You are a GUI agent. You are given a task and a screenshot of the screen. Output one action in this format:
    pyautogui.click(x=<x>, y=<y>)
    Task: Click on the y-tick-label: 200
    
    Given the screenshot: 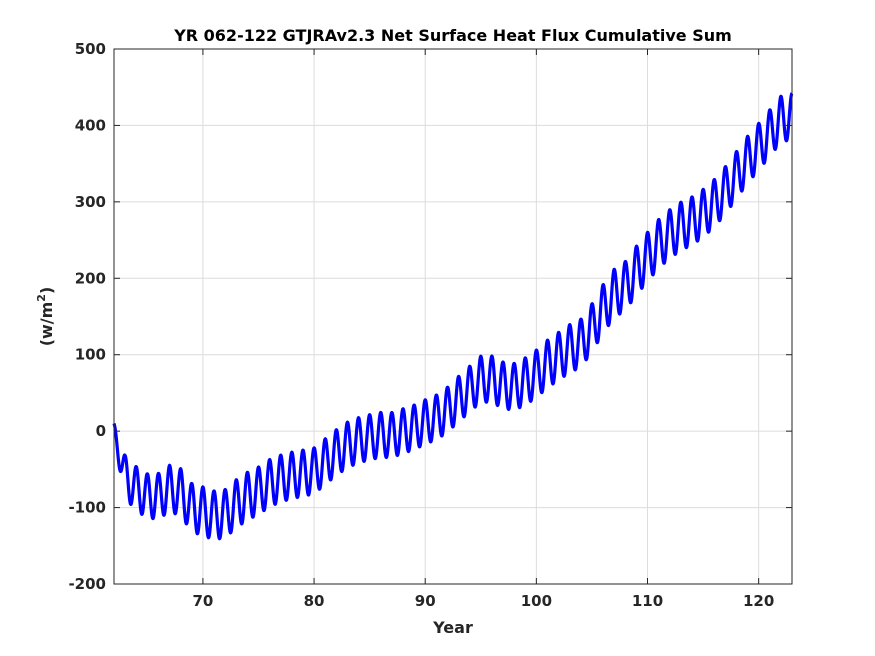 What is the action you would take?
    pyautogui.click(x=90, y=278)
    